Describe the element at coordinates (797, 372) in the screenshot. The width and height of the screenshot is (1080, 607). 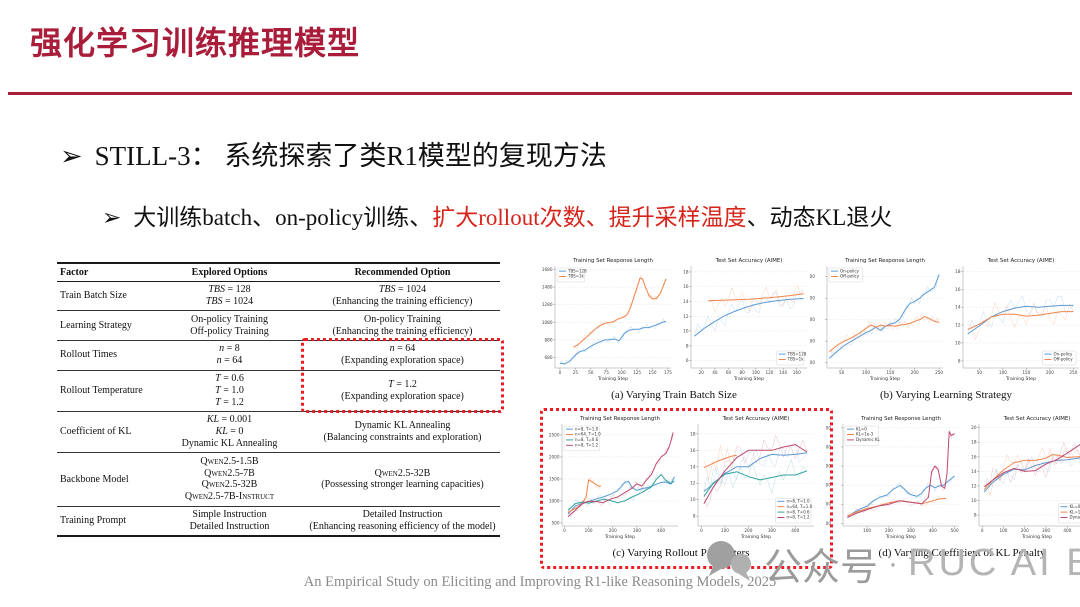
I see `svg-text: 160` at that location.